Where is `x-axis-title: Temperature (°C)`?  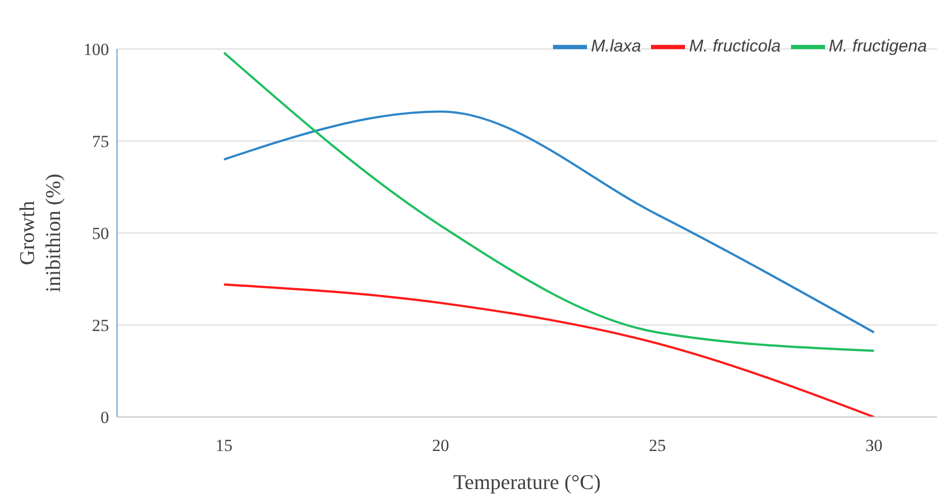
x-axis-title: Temperature (°C) is located at coordinates (527, 482).